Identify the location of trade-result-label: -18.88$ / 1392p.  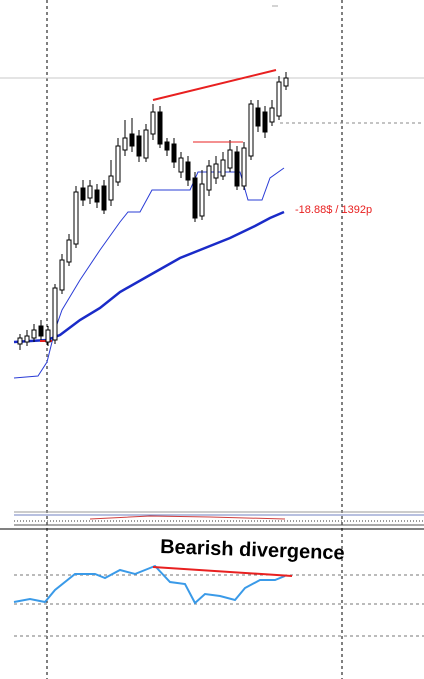
(333, 210).